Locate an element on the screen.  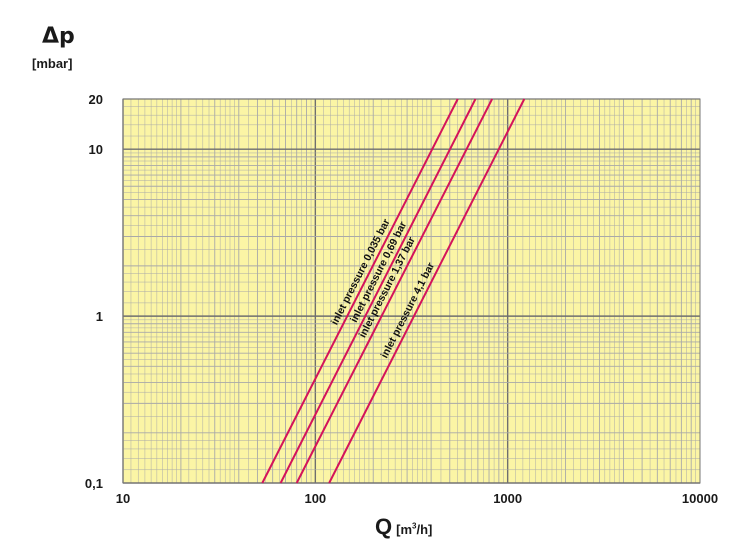
x-tick-label: 10 is located at coordinates (123, 498).